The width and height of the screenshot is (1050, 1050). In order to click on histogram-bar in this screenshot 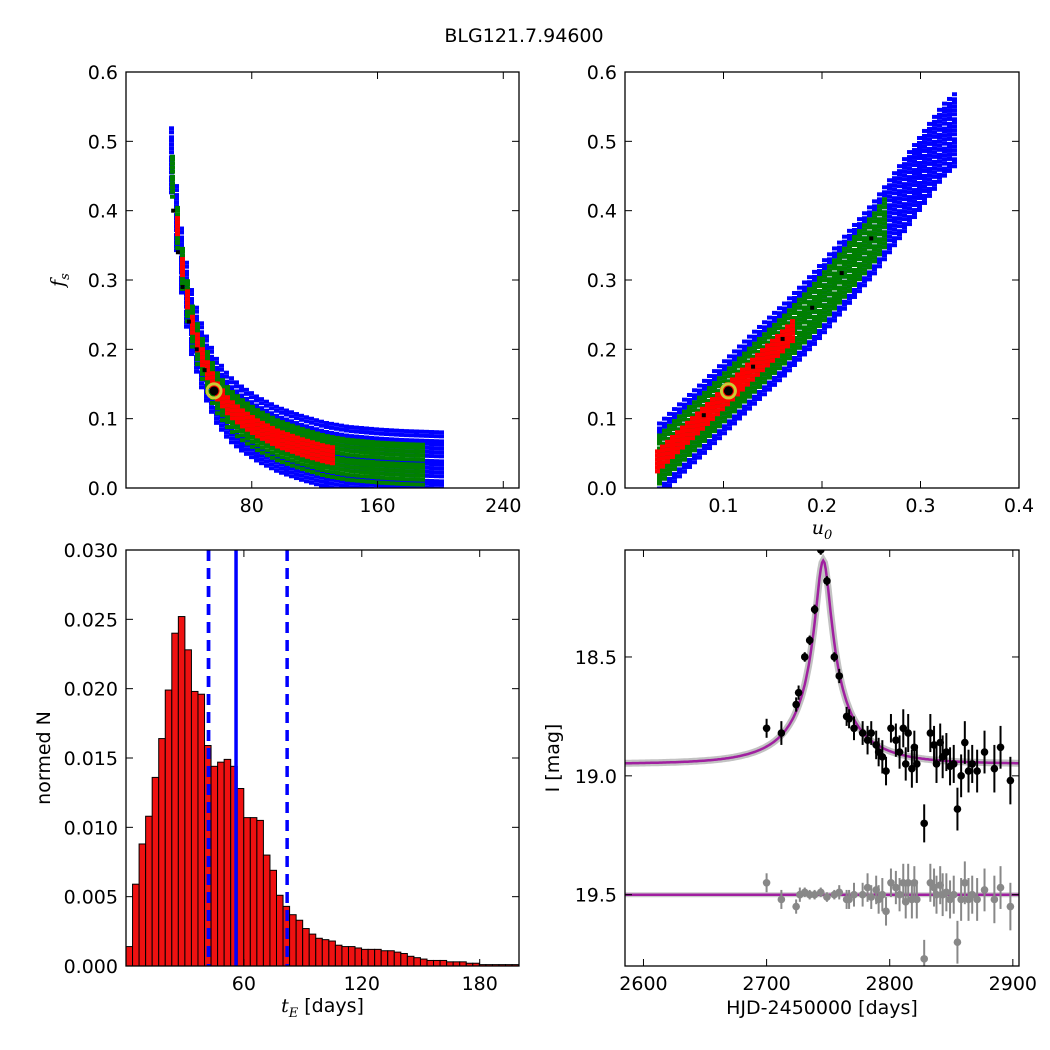, I will do `click(260, 893)`.